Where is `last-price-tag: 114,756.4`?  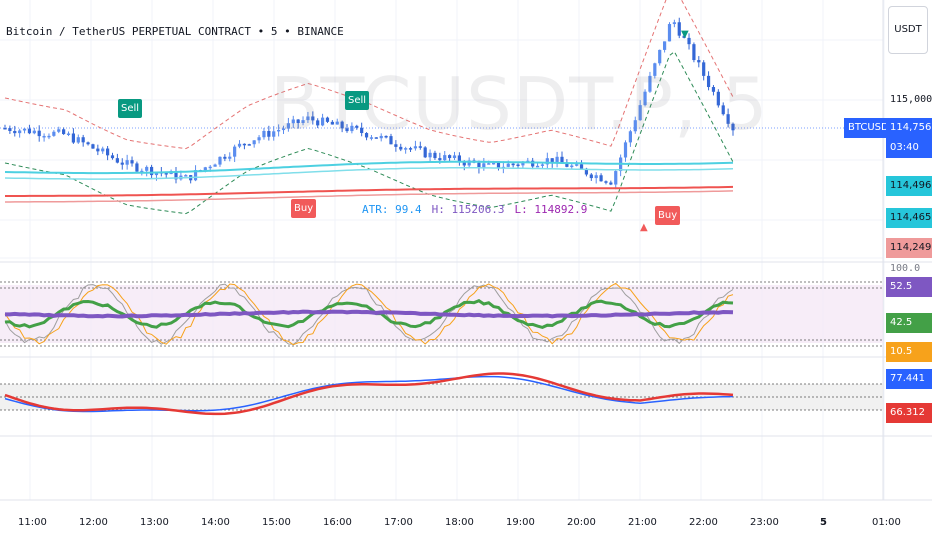 last-price-tag: 114,756.4 is located at coordinates (909, 128).